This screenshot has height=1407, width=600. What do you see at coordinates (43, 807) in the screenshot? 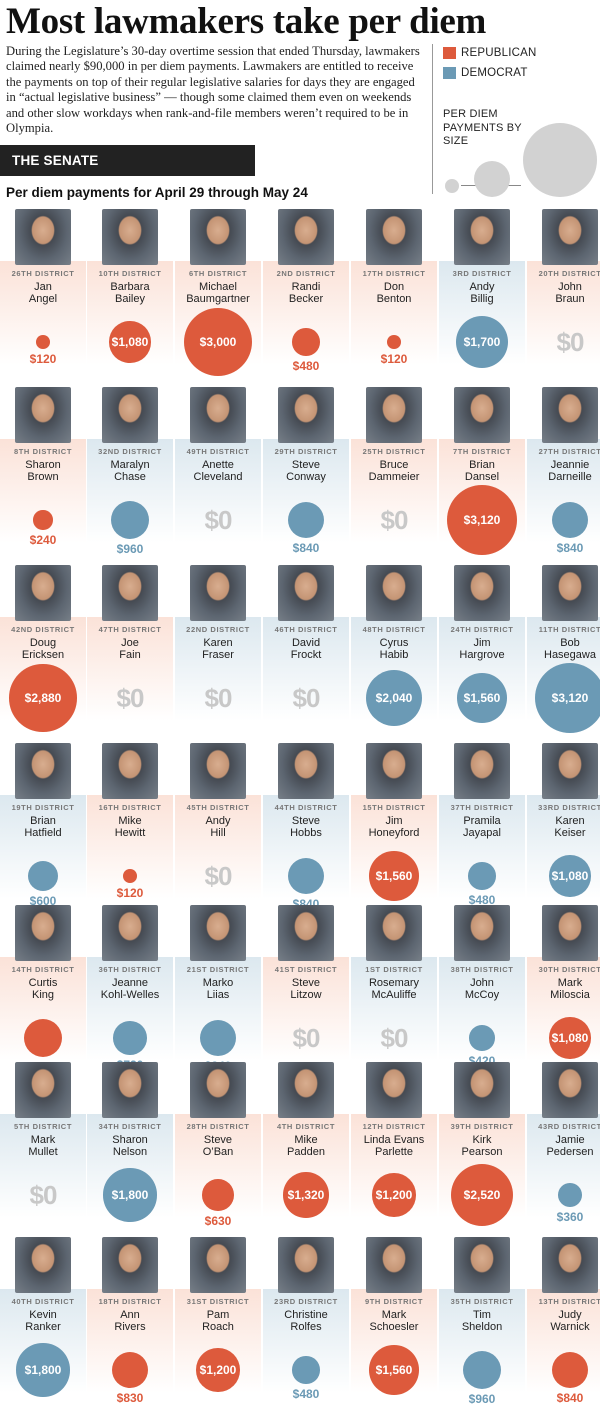
I see `district-label: 19TH DISTRICT` at bounding box center [43, 807].